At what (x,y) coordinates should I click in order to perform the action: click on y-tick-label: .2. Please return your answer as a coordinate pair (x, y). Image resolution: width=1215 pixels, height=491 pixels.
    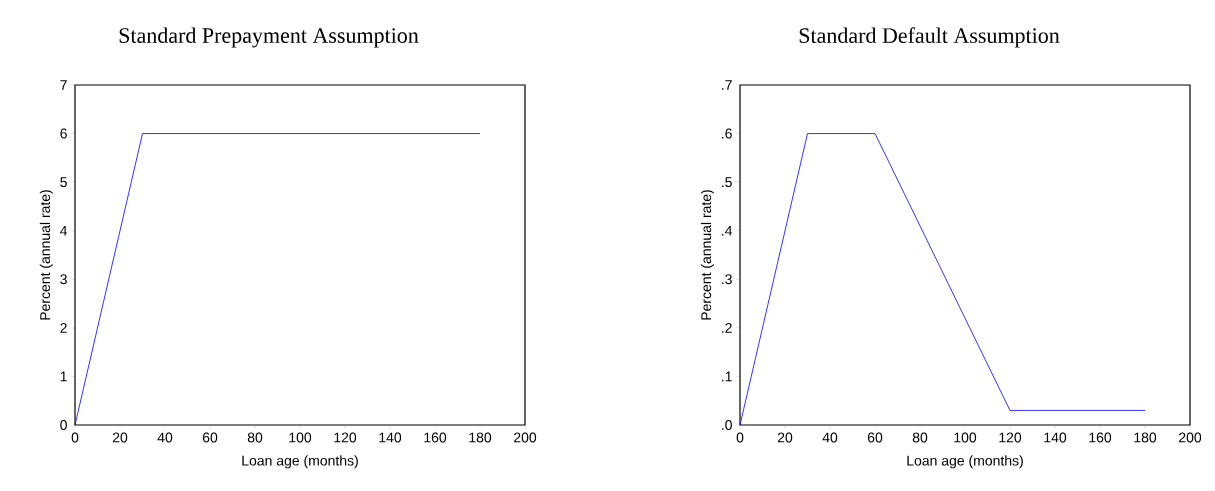
    Looking at the image, I should click on (727, 327).